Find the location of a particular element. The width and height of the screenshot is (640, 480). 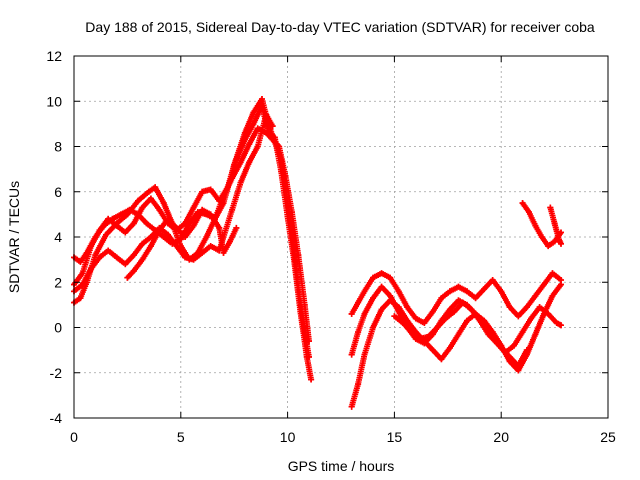

y-tick-label: 8 is located at coordinates (58, 147).